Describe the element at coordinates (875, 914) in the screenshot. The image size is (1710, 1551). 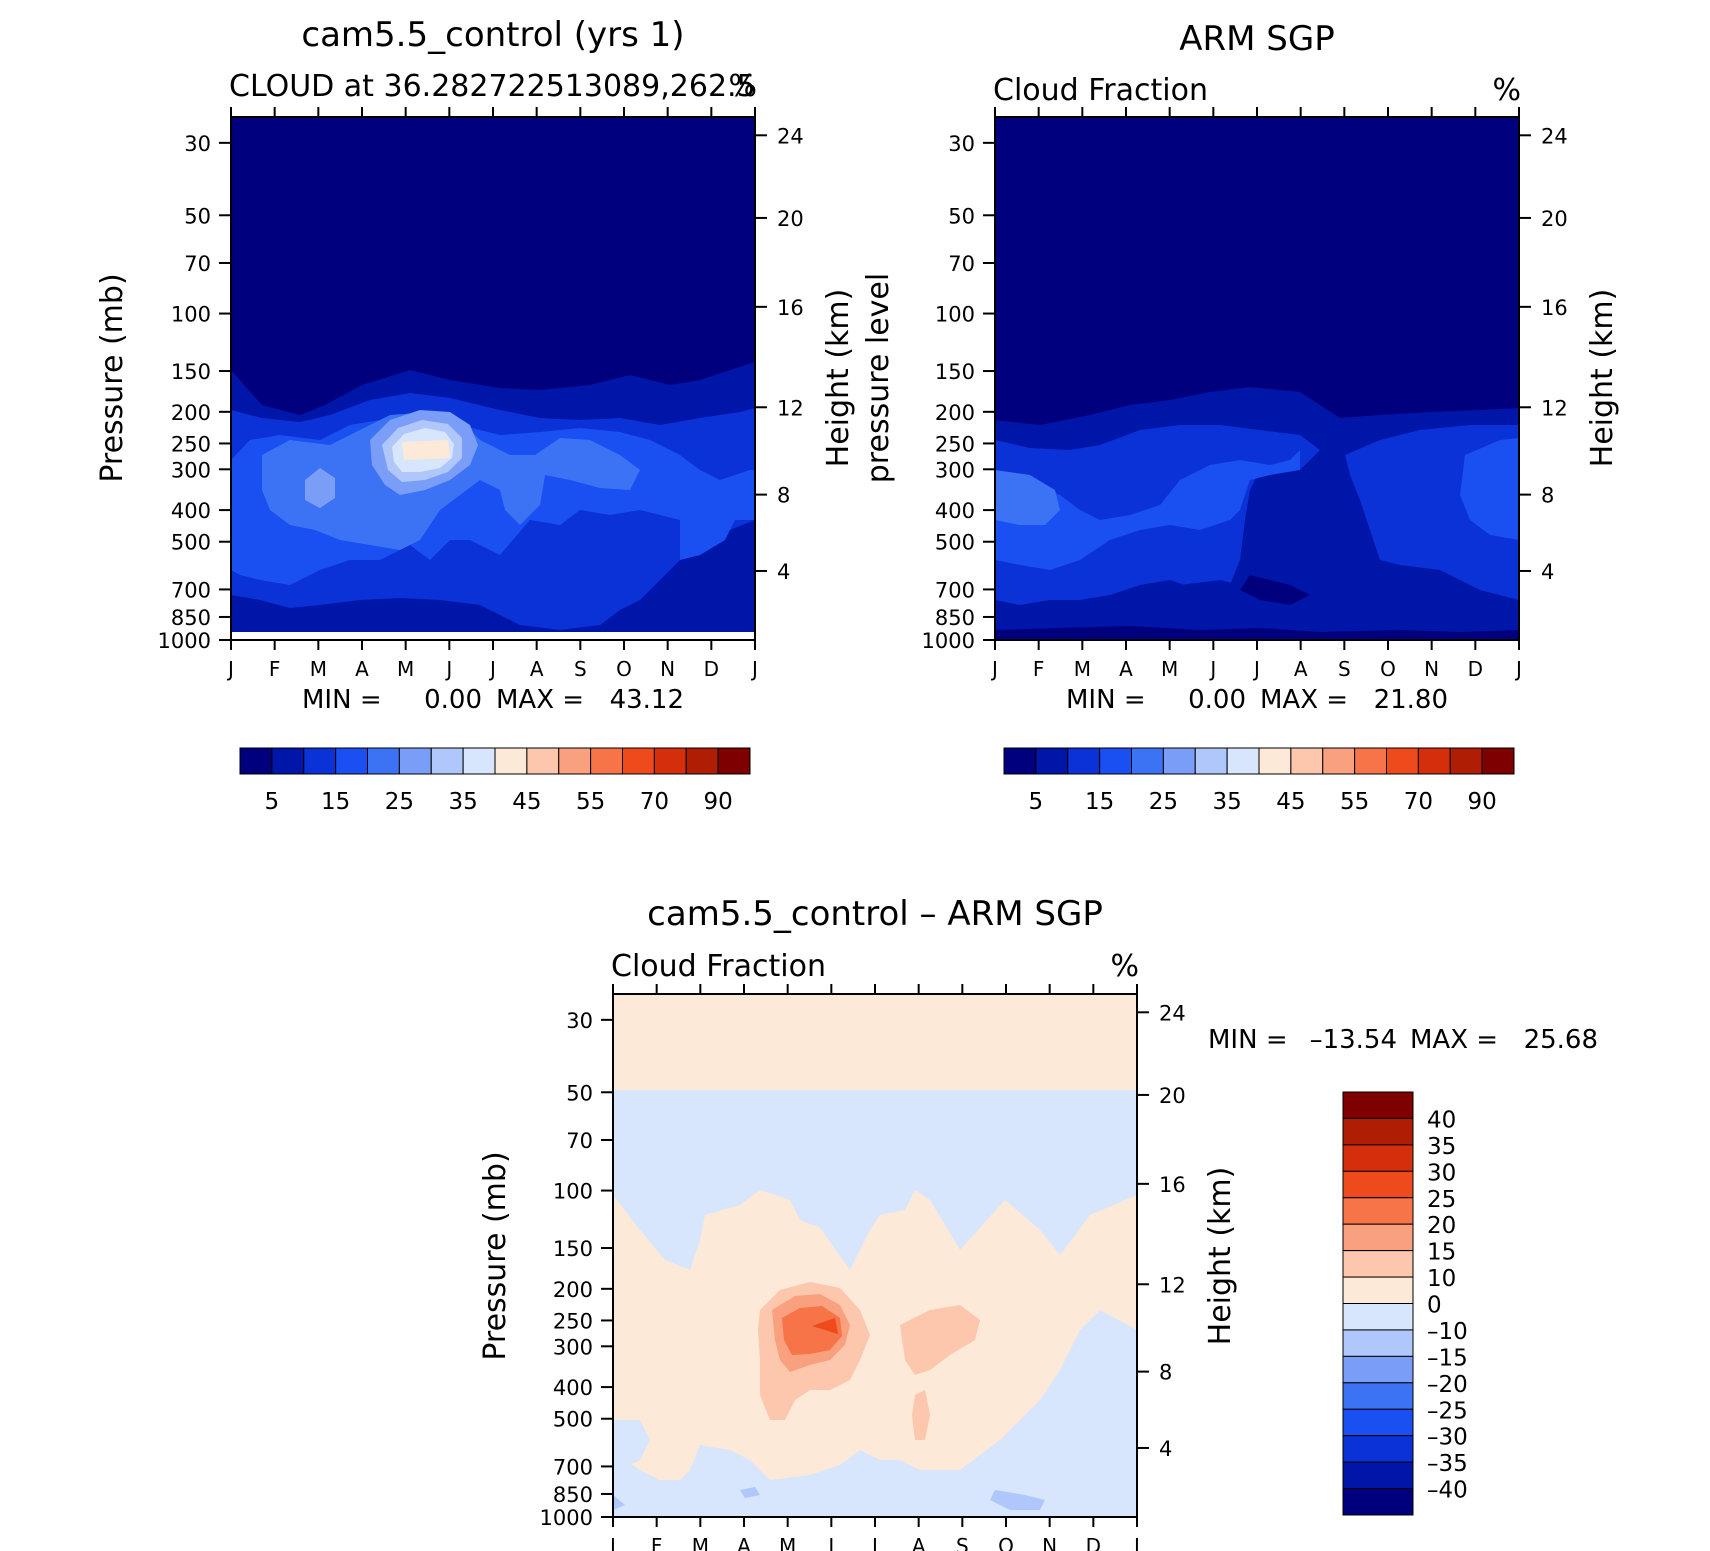
I see `panel-diff-title: cam5.5_control – ARM SGP` at that location.